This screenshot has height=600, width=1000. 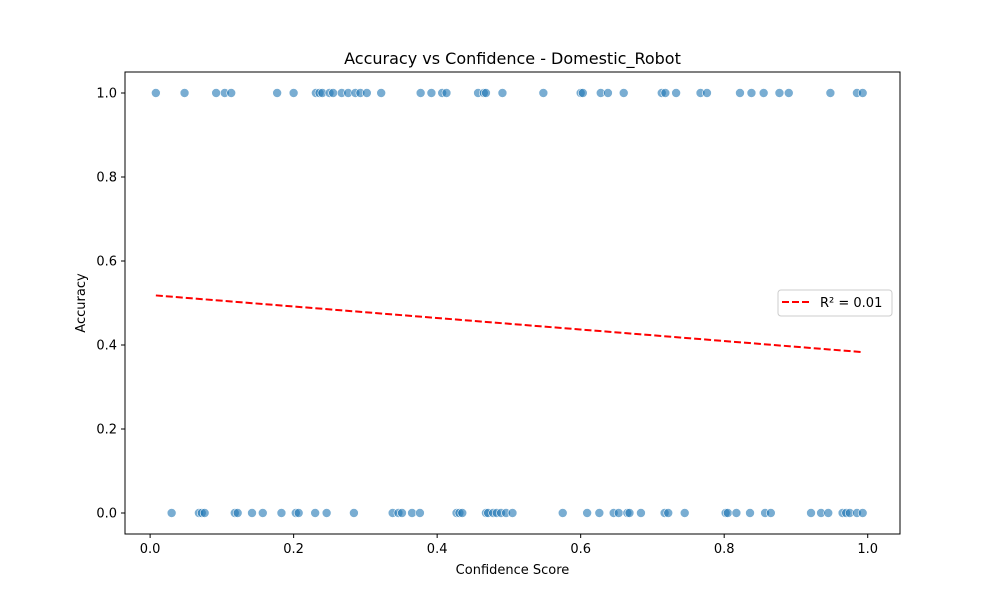 I want to click on x-tick-label: 1.0, so click(x=867, y=549).